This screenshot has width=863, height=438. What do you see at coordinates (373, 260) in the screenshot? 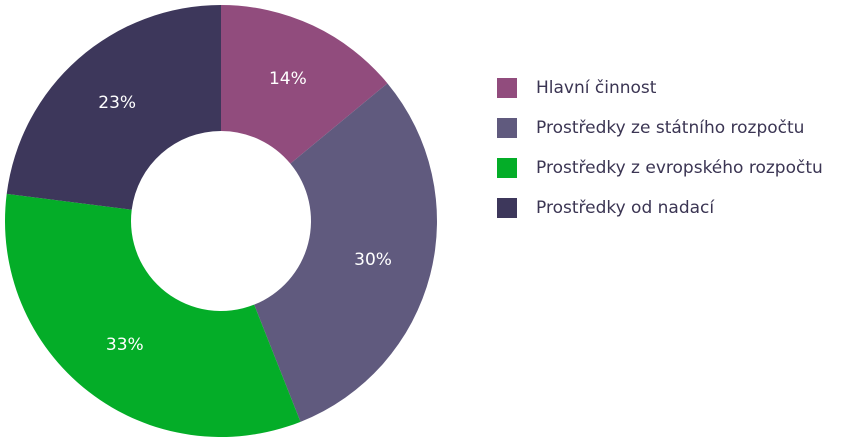
I see `slice-label-prostredky-ze-statniho-rozpoctu: 30%` at bounding box center [373, 260].